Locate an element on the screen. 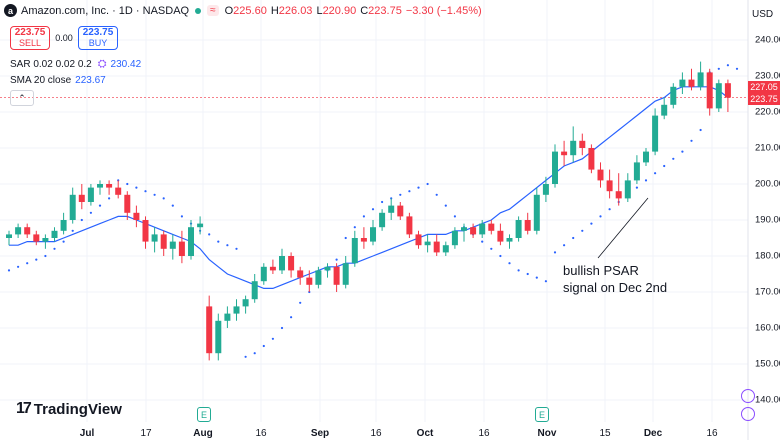 Image resolution: width=780 pixels, height=440 pixels. sar-label: SAR 0.02 0.02 0.2 is located at coordinates (51, 64).